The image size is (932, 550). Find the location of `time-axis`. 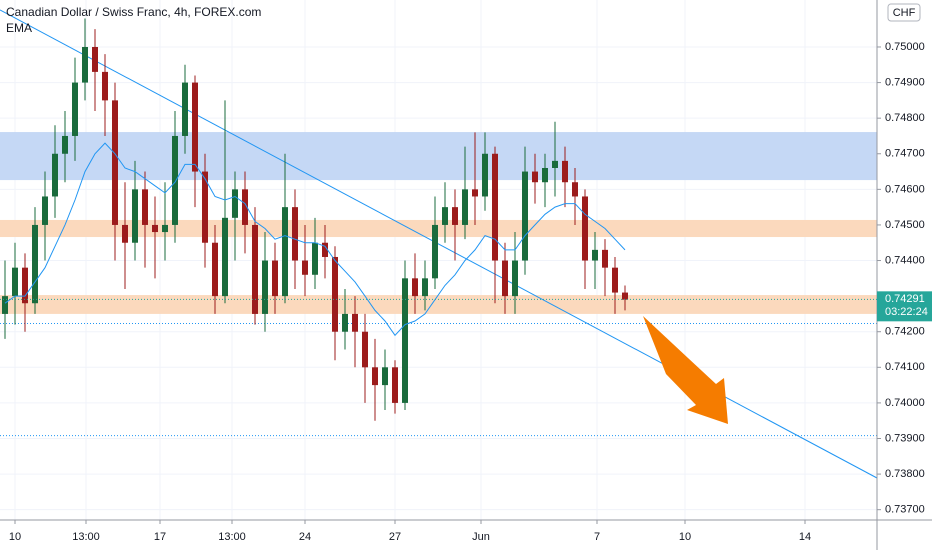

time-axis is located at coordinates (438, 535).